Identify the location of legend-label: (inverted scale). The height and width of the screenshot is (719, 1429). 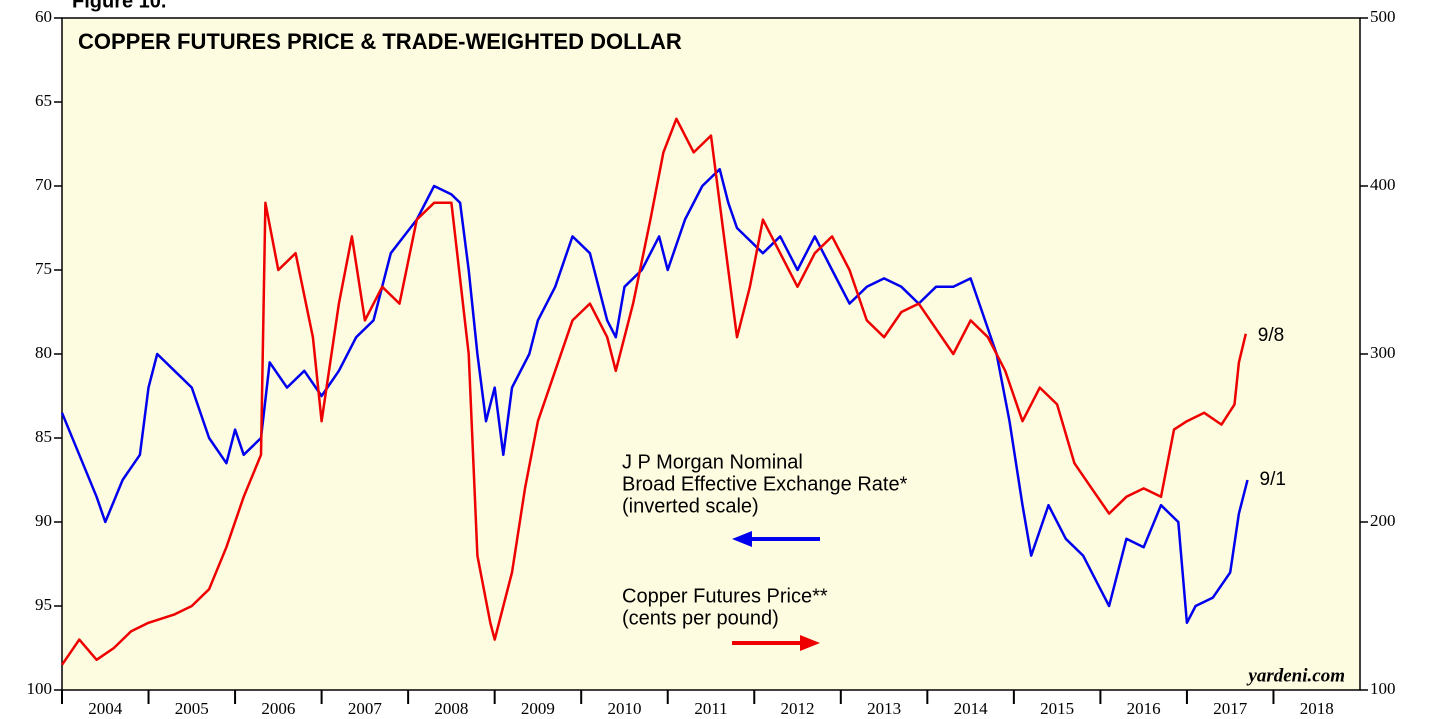
(690, 506).